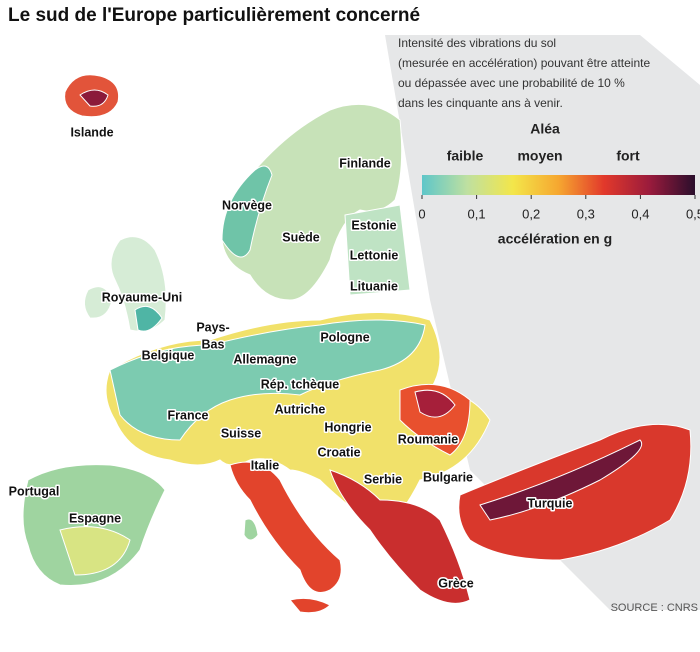 This screenshot has height=652, width=700. What do you see at coordinates (188, 415) in the screenshot?
I see `country-label: France` at bounding box center [188, 415].